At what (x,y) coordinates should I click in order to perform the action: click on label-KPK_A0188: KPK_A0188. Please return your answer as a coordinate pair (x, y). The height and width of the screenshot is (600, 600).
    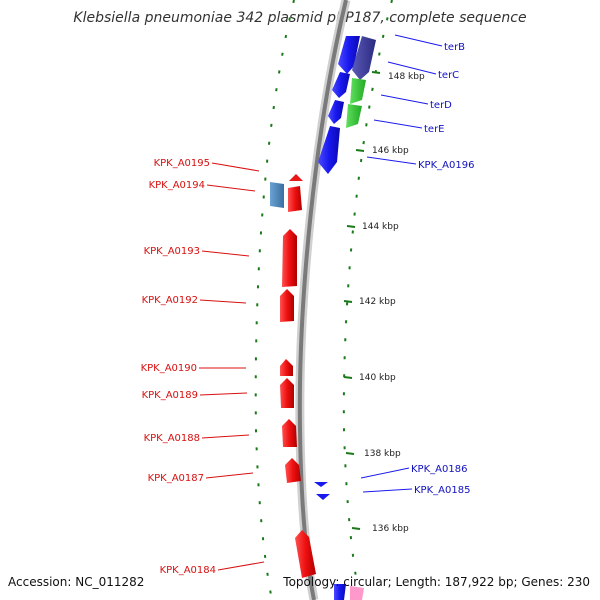
    Looking at the image, I should click on (172, 438).